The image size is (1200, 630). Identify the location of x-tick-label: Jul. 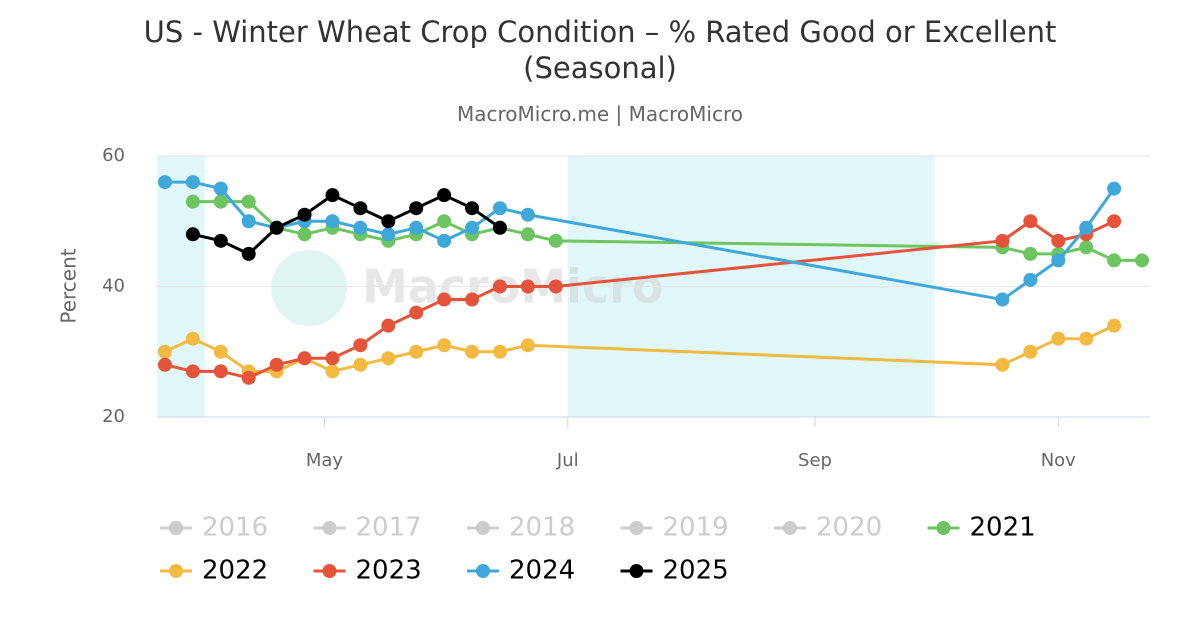
(567, 460).